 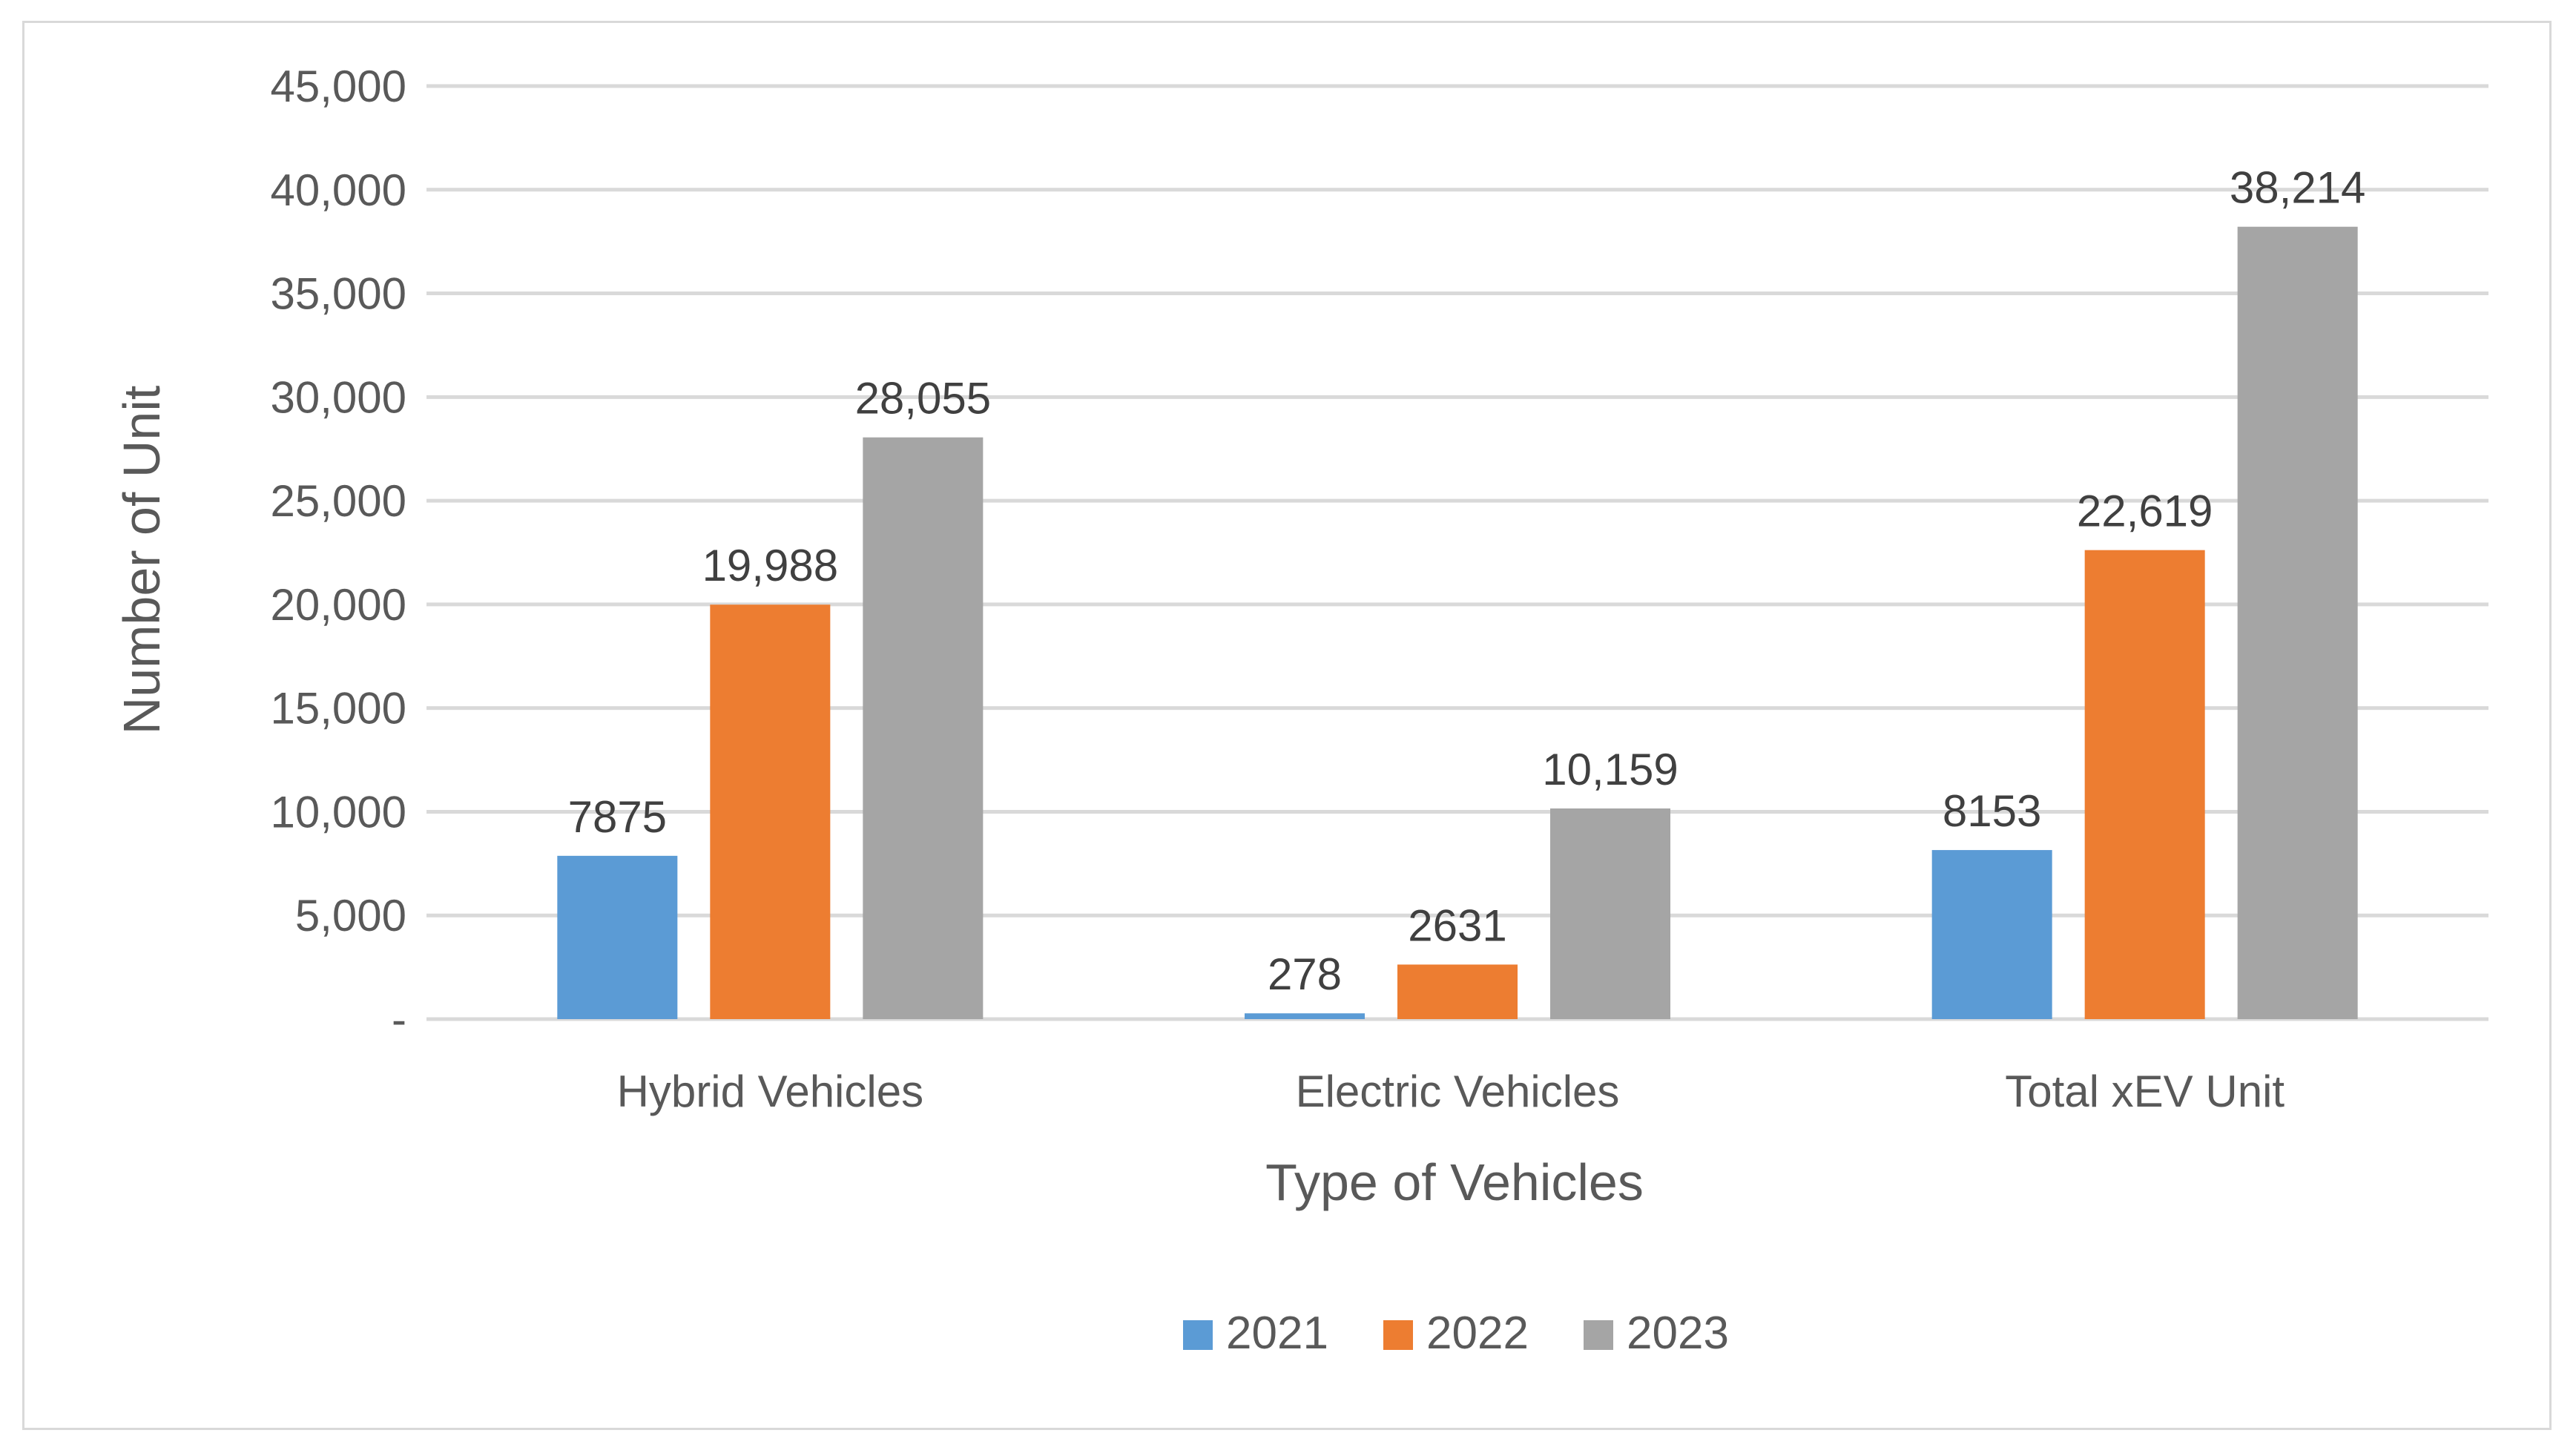 I want to click on y-tick-label: 25,000, so click(x=338, y=501).